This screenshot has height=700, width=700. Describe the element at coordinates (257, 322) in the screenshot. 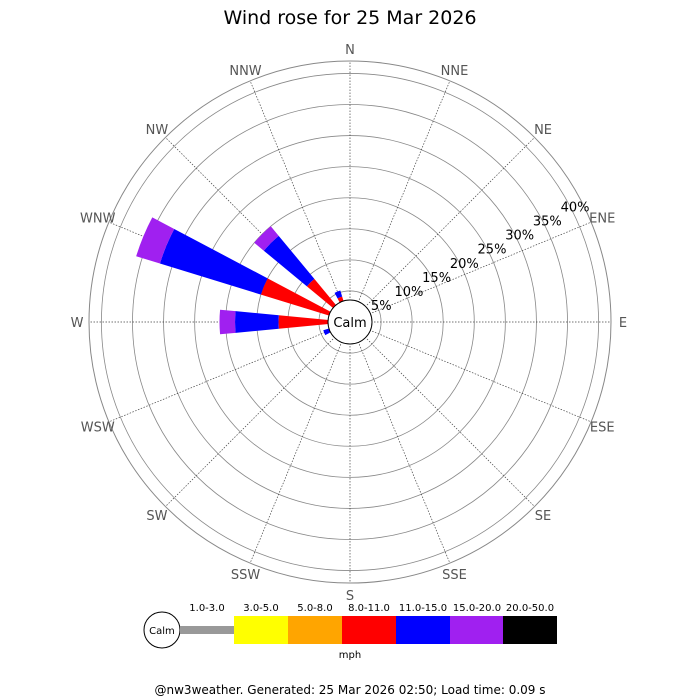

I see `petal-w-11.0-15.0` at that location.